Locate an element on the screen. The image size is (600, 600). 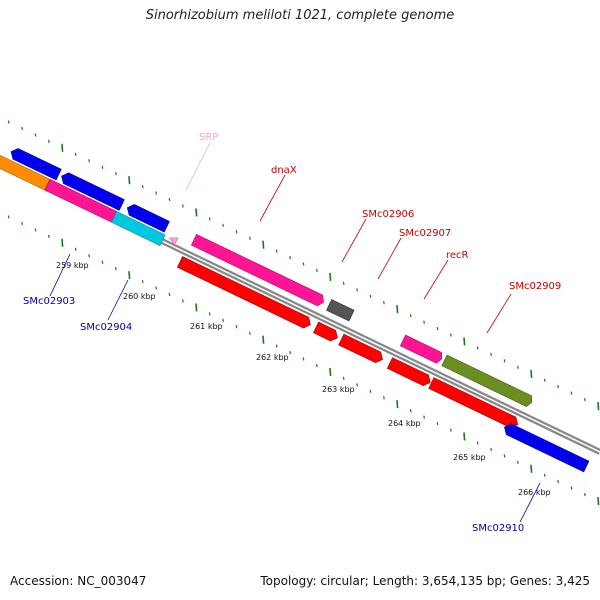
gene-arrow-recR is located at coordinates (421, 349).